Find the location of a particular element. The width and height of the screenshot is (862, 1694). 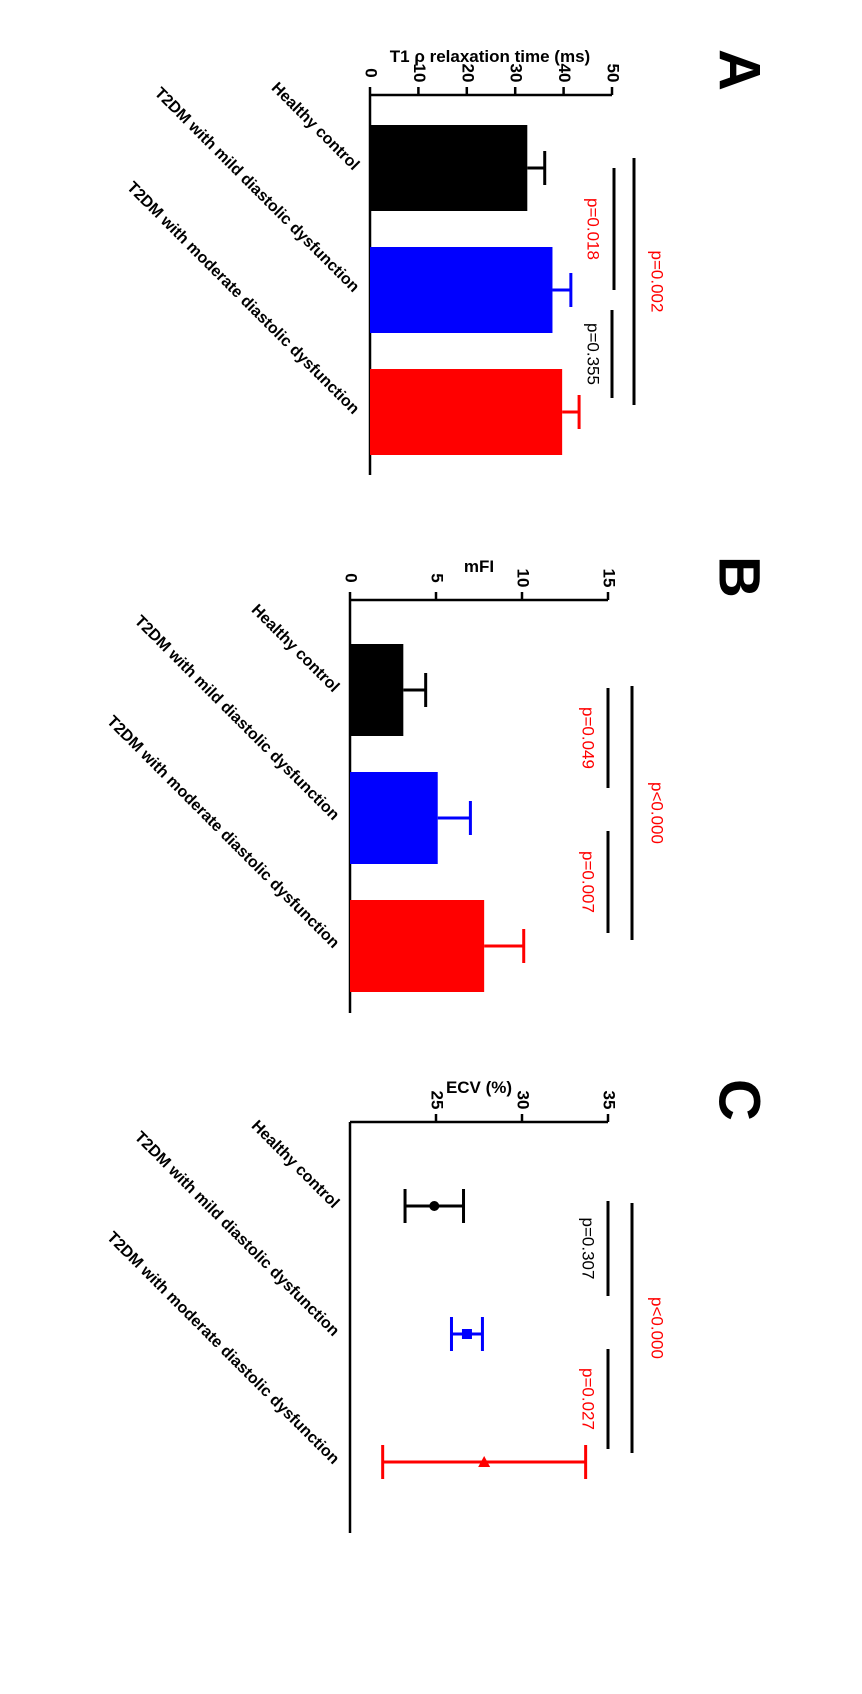

tick-label: 40 is located at coordinates (564, 73).